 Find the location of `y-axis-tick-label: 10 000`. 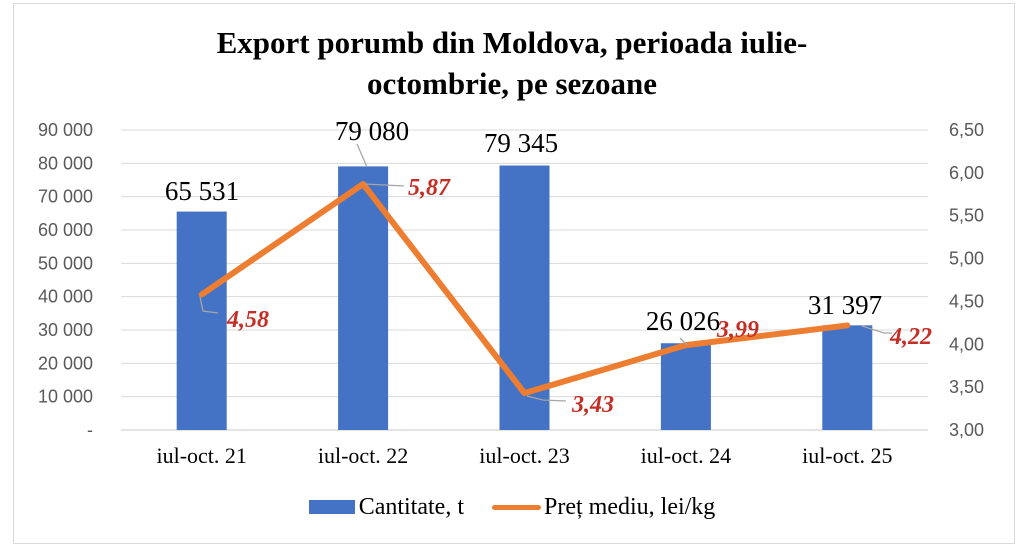

y-axis-tick-label: 10 000 is located at coordinates (65, 397).